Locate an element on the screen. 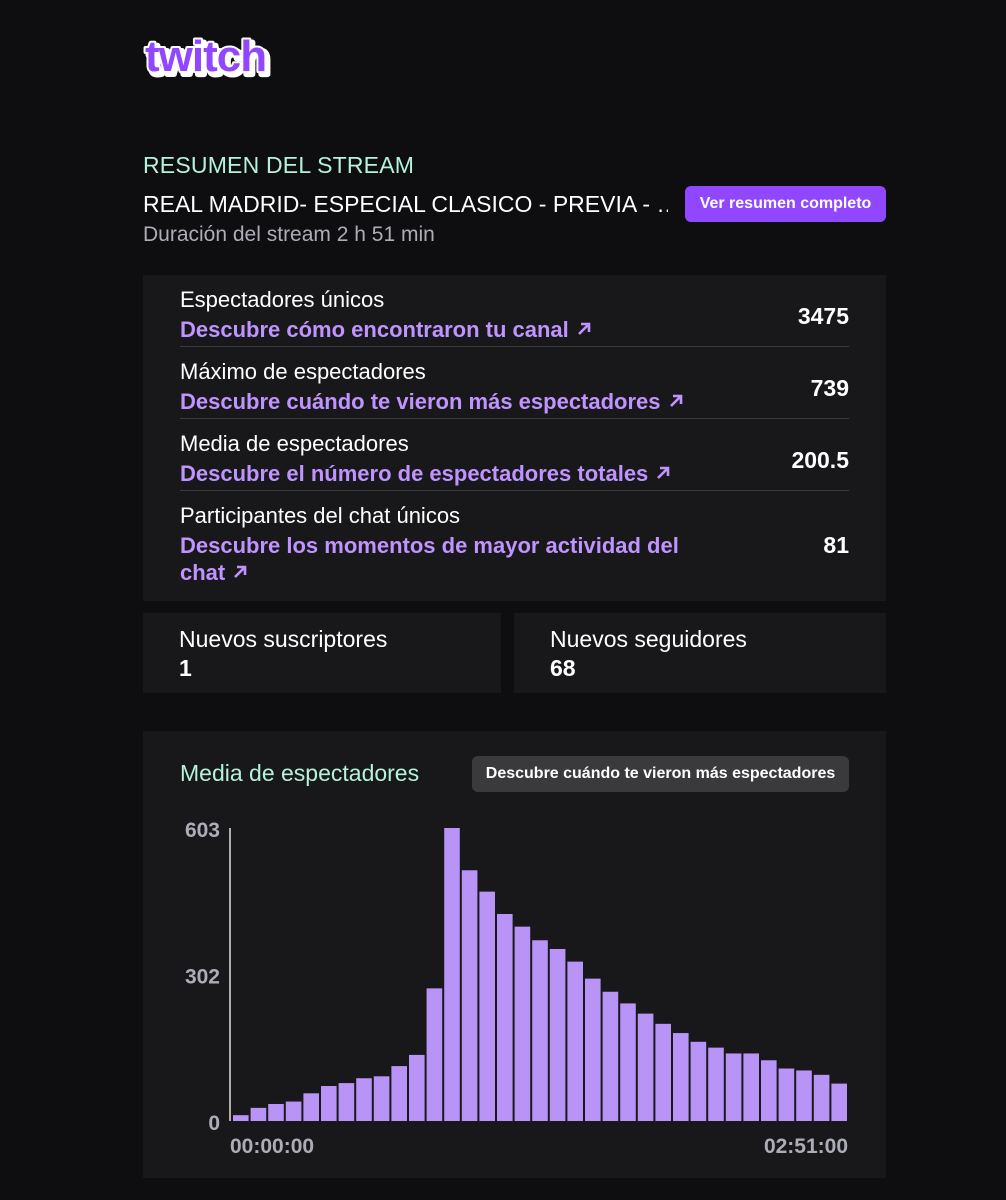  y-tick-label: 302 is located at coordinates (202, 976).